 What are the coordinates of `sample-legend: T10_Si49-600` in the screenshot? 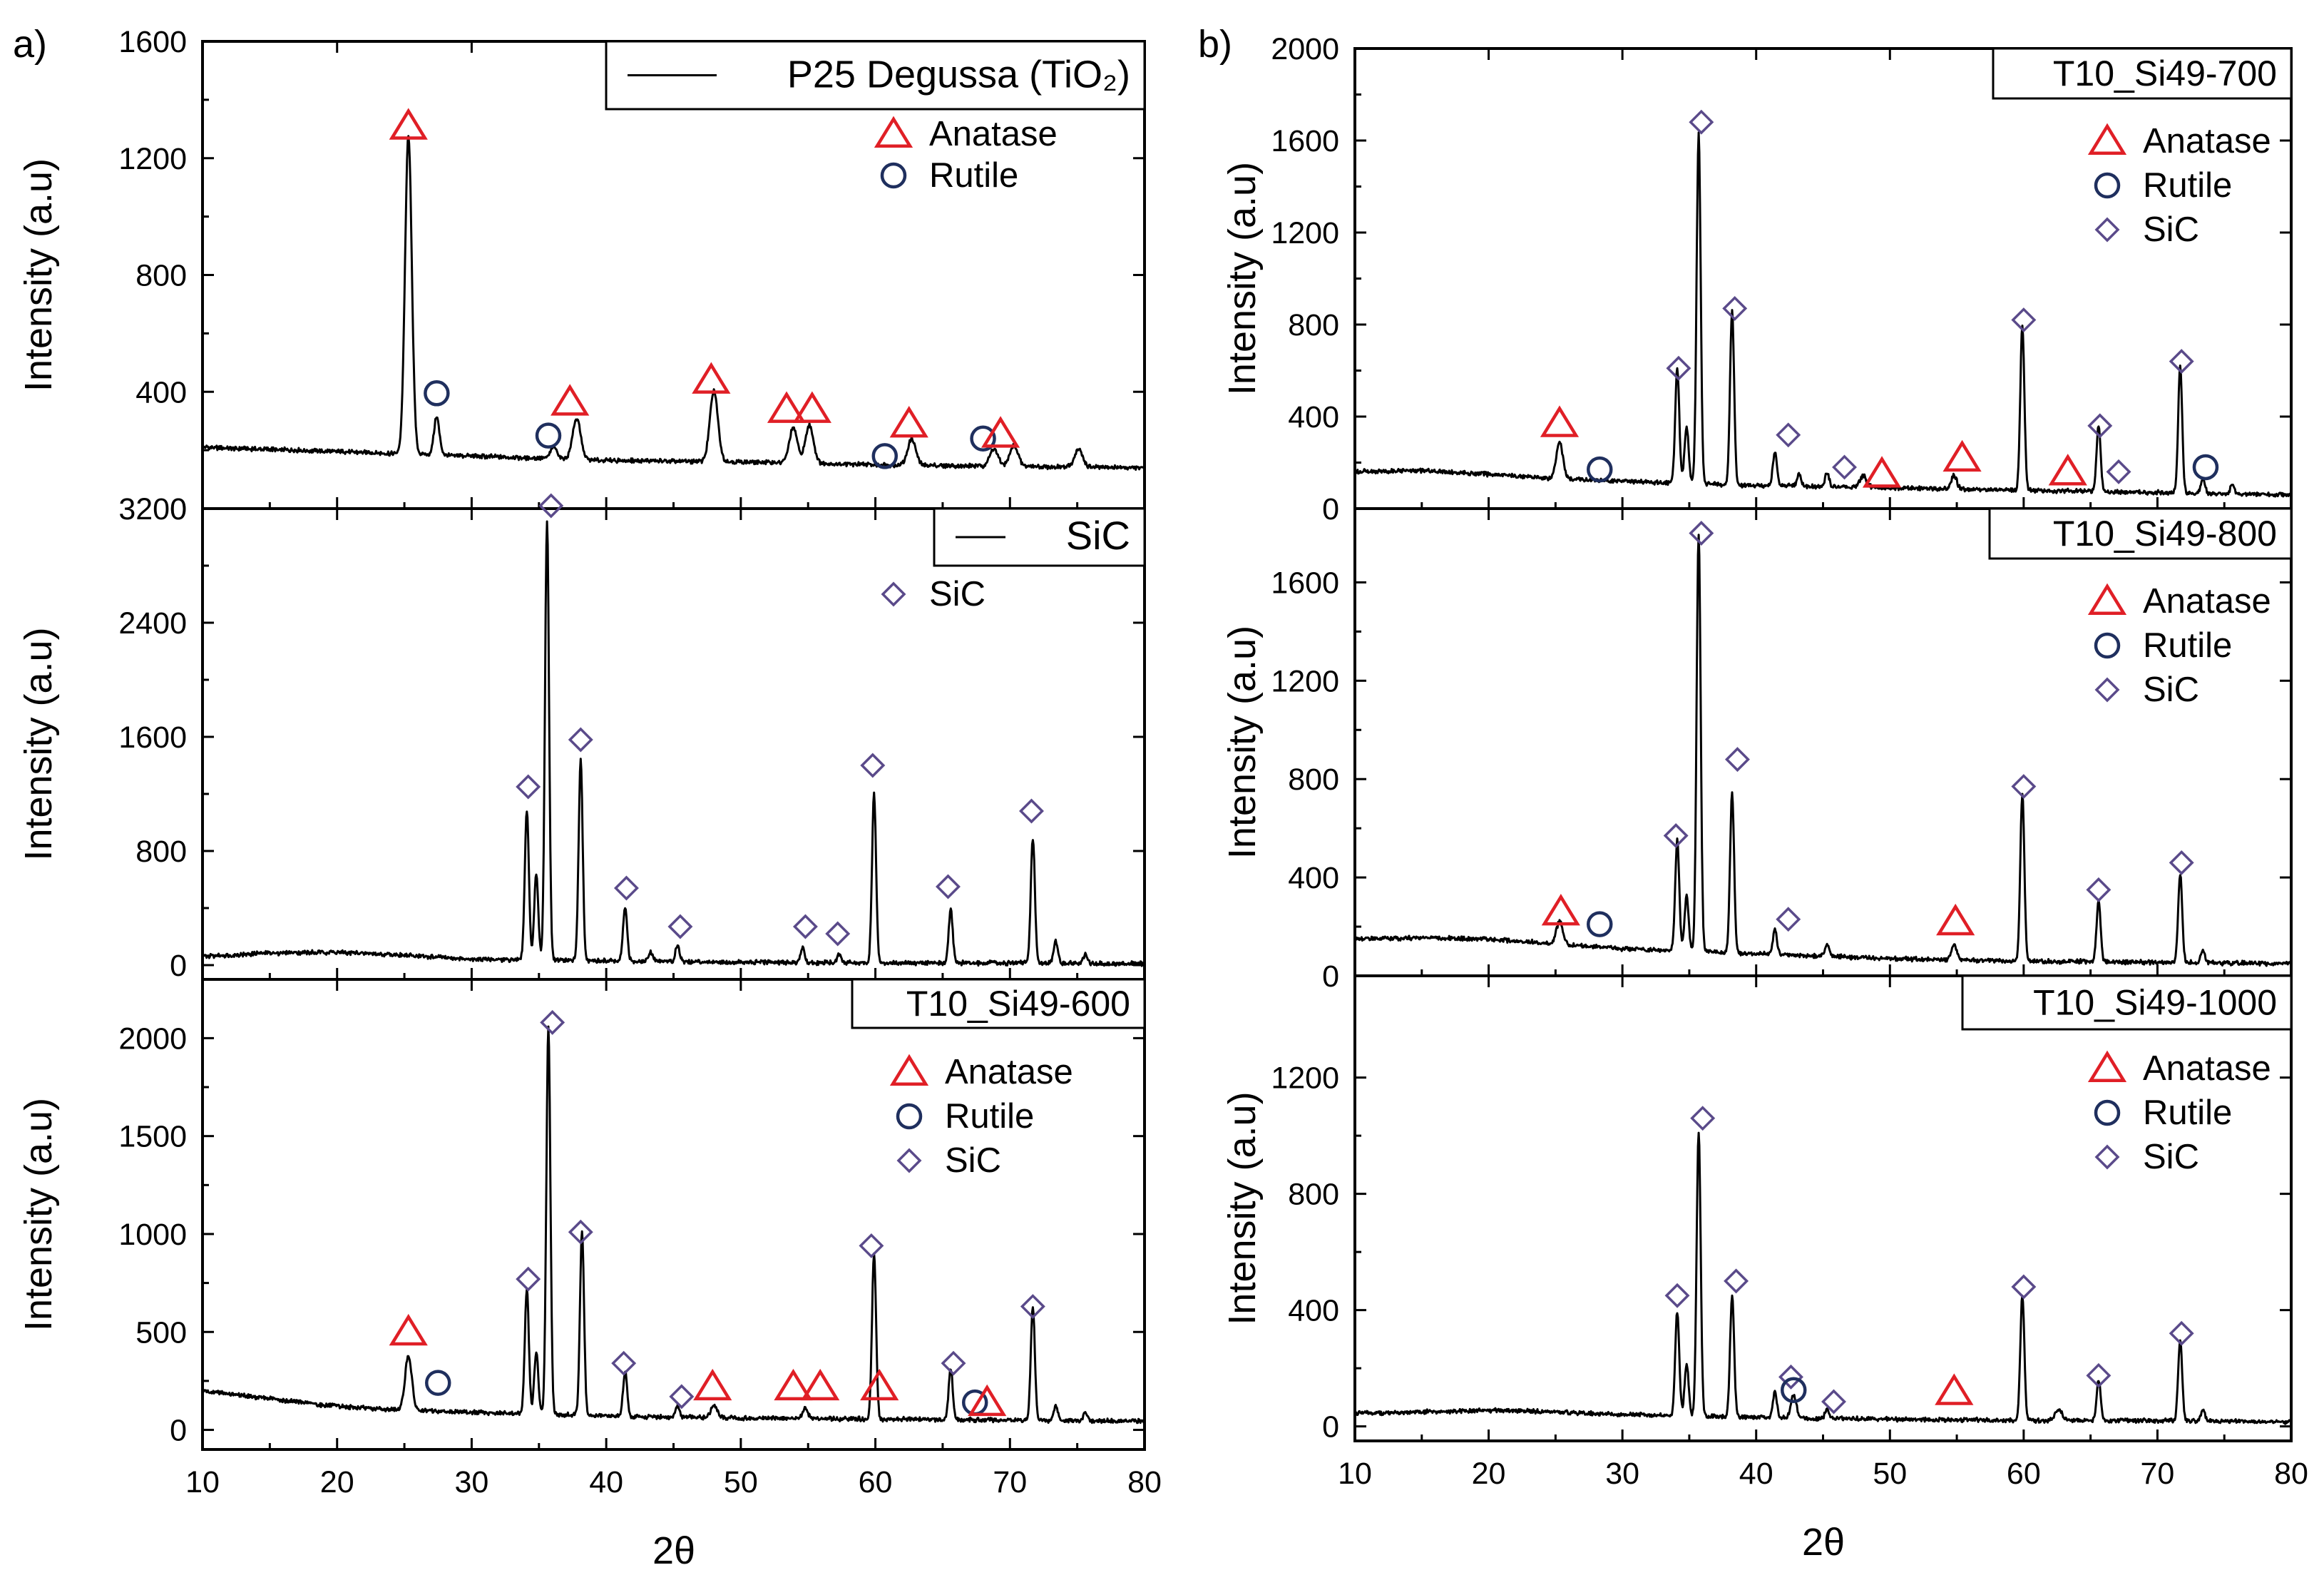 It's located at (998, 1004).